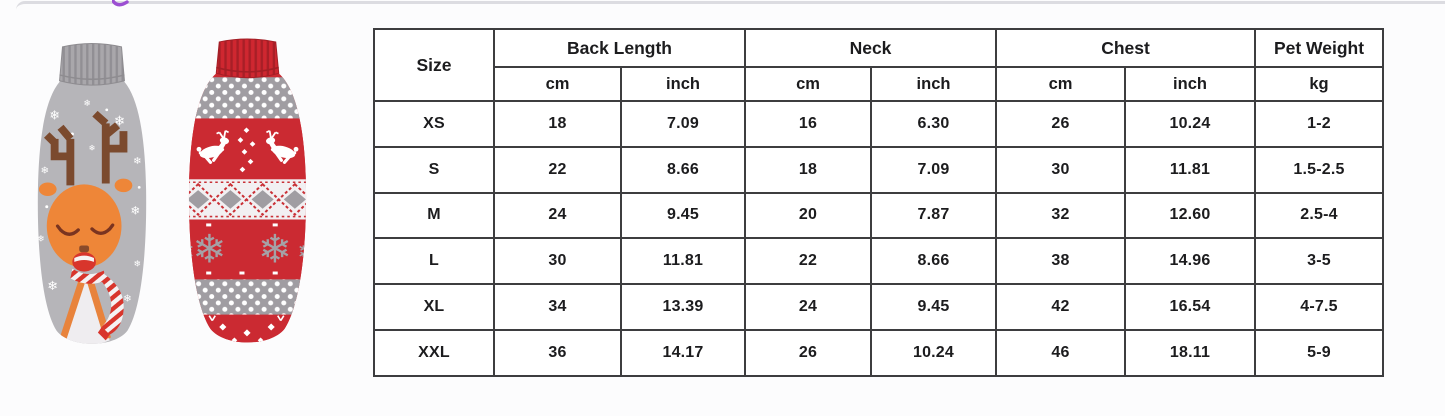 This screenshot has height=416, width=1445. Describe the element at coordinates (933, 124) in the screenshot. I see `cell-neck-inch: 6.30` at that location.